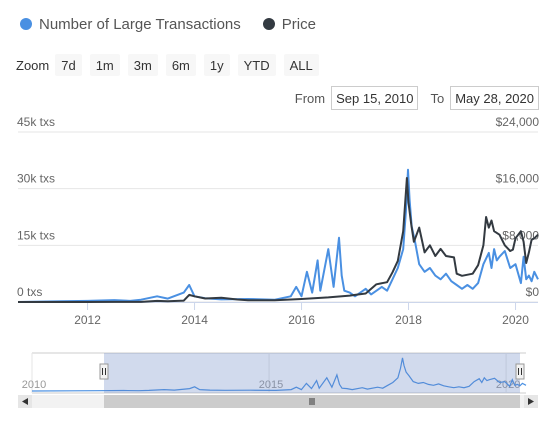 The height and width of the screenshot is (421, 558). What do you see at coordinates (33, 65) in the screenshot?
I see `zoom-label: Zoom` at bounding box center [33, 65].